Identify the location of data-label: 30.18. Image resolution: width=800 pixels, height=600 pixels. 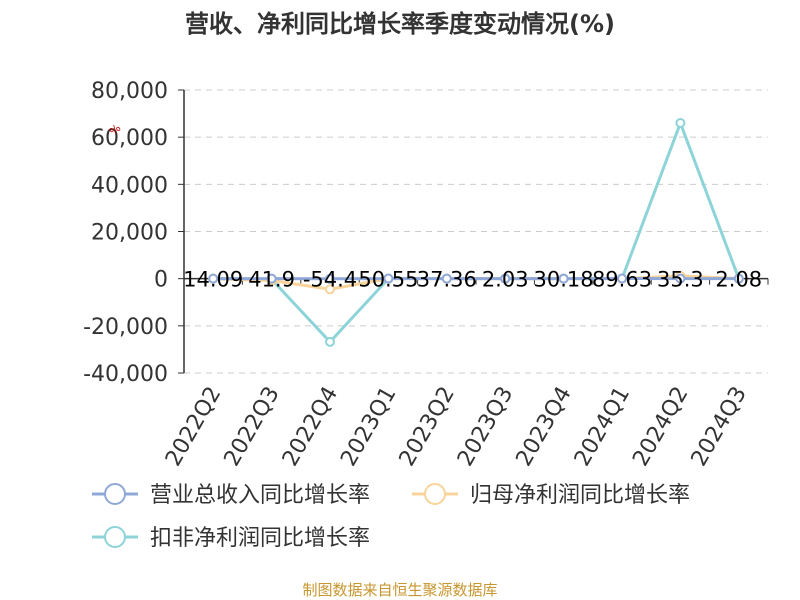
(564, 280).